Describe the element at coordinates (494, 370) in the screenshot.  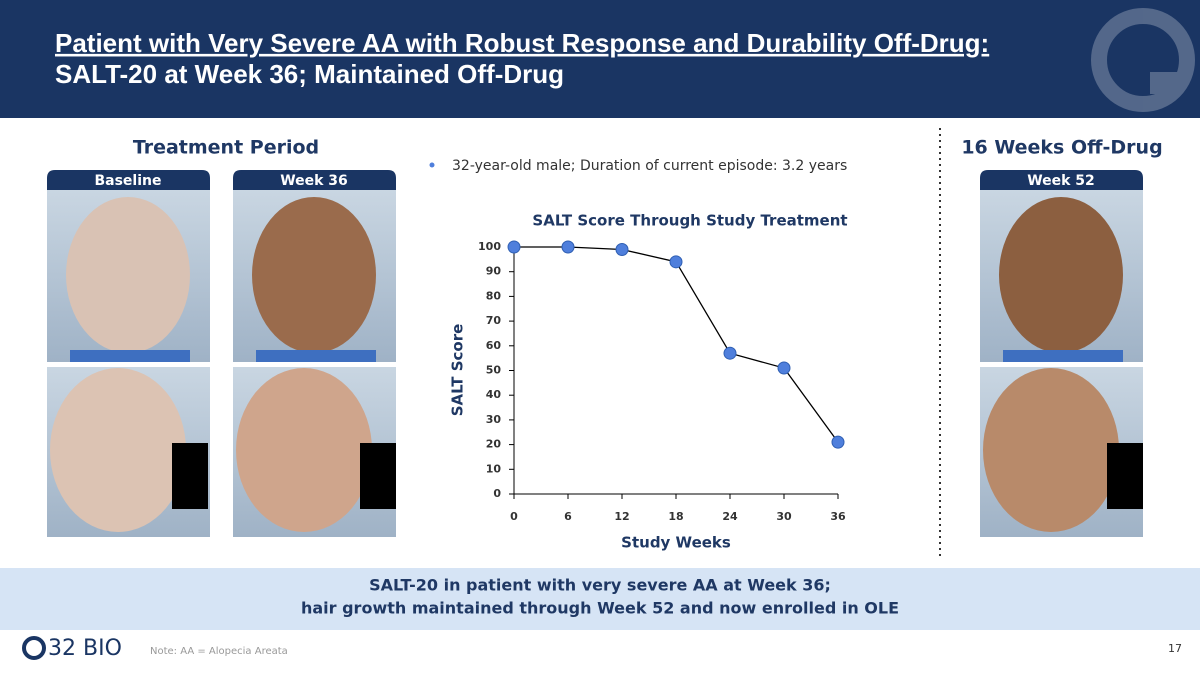
I see `y-tick-label: 50` at that location.